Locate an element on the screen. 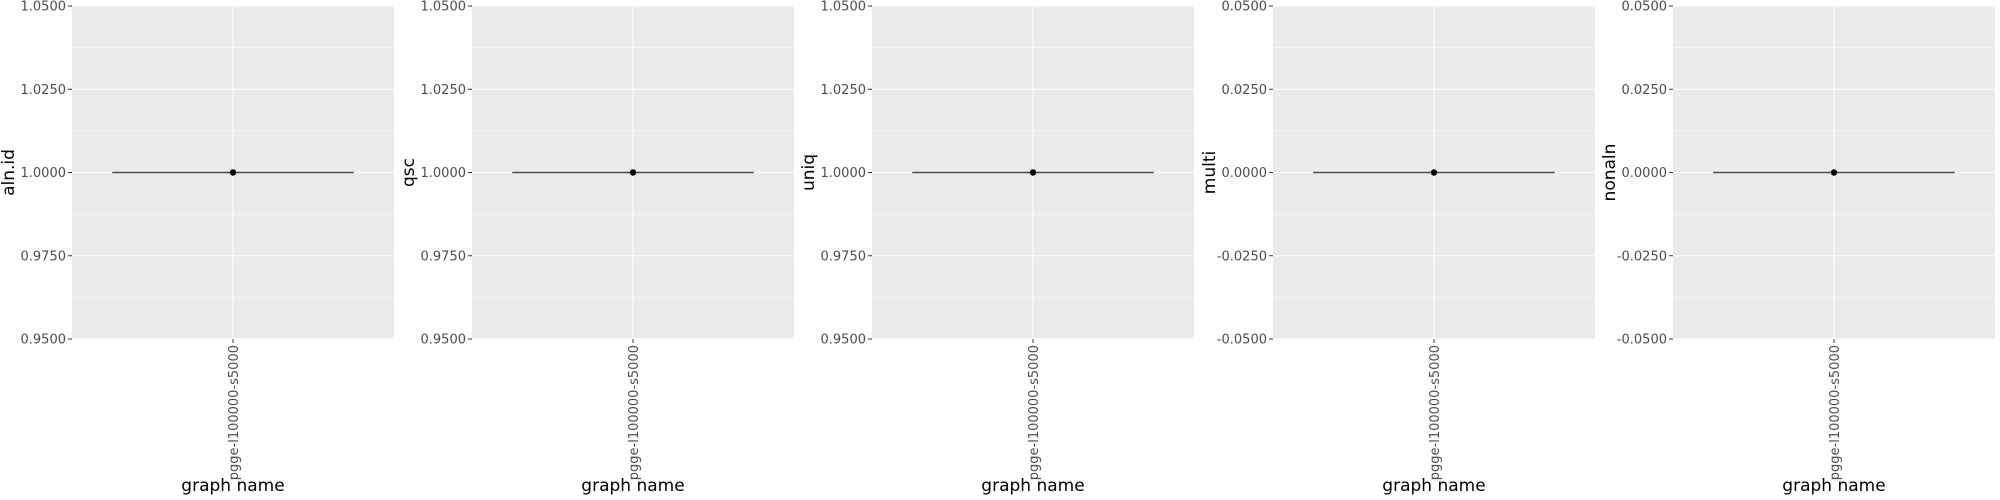 This screenshot has width=2000, height=500. y-axis-title: multi is located at coordinates (1210, 172).